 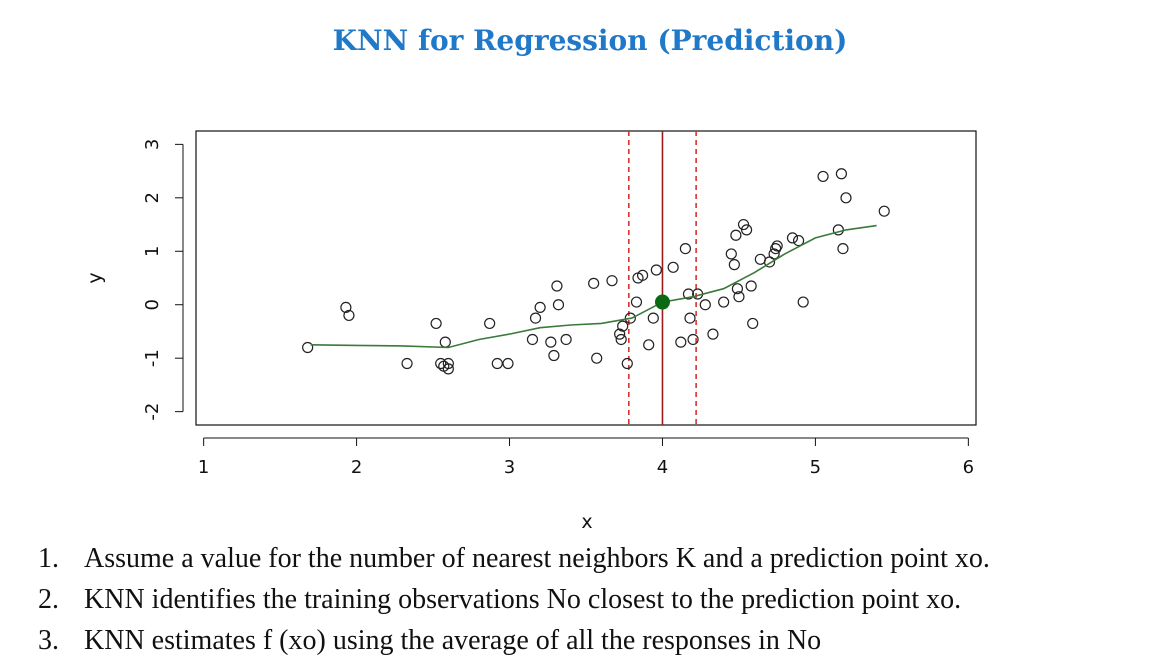 I want to click on y-axis-label: y, so click(x=95, y=277).